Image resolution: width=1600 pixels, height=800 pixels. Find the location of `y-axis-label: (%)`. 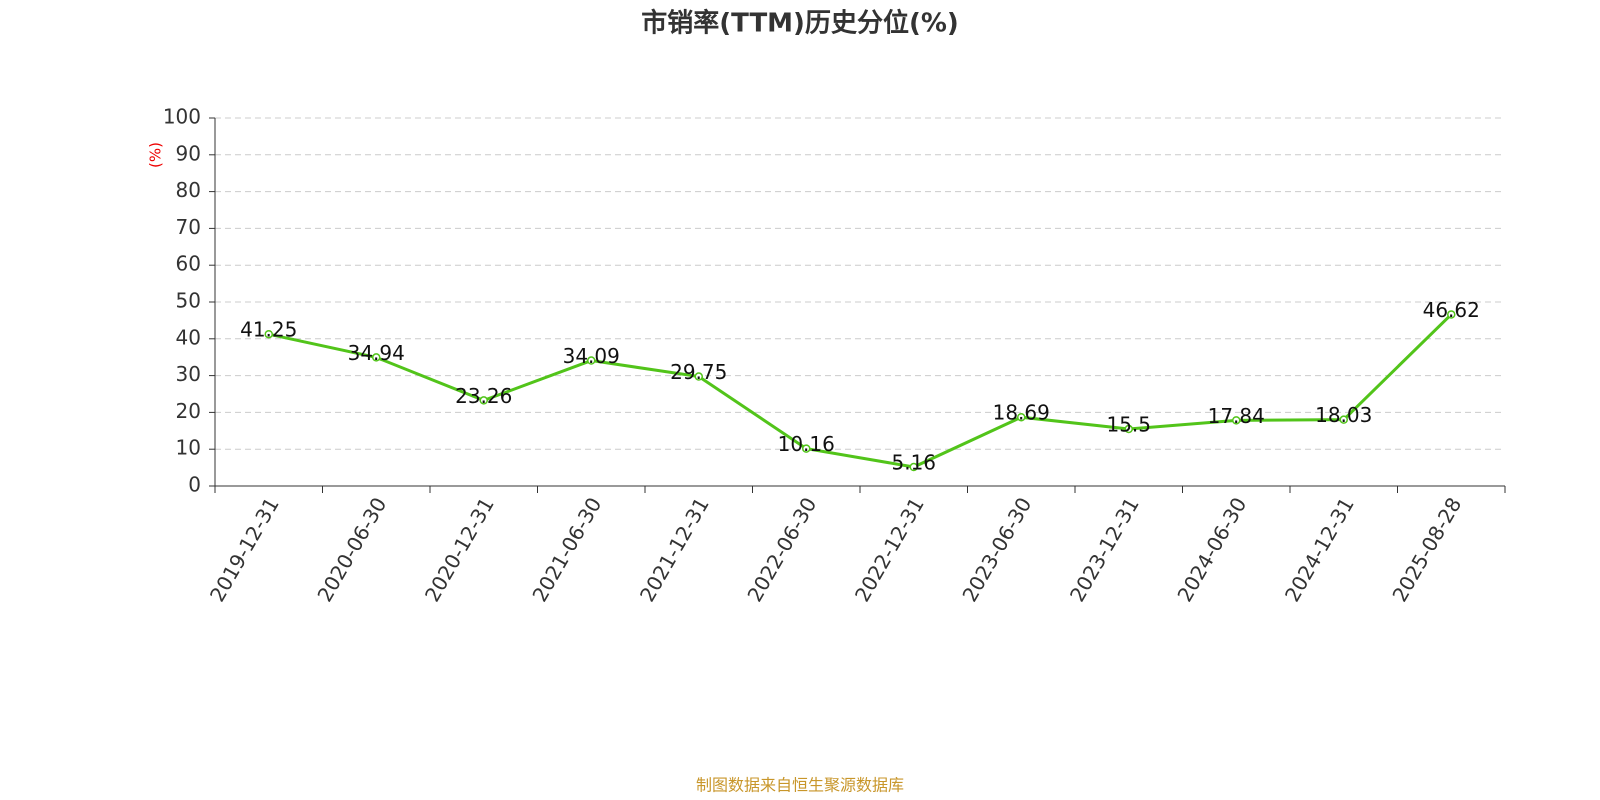

y-axis-label: (%) is located at coordinates (156, 155).